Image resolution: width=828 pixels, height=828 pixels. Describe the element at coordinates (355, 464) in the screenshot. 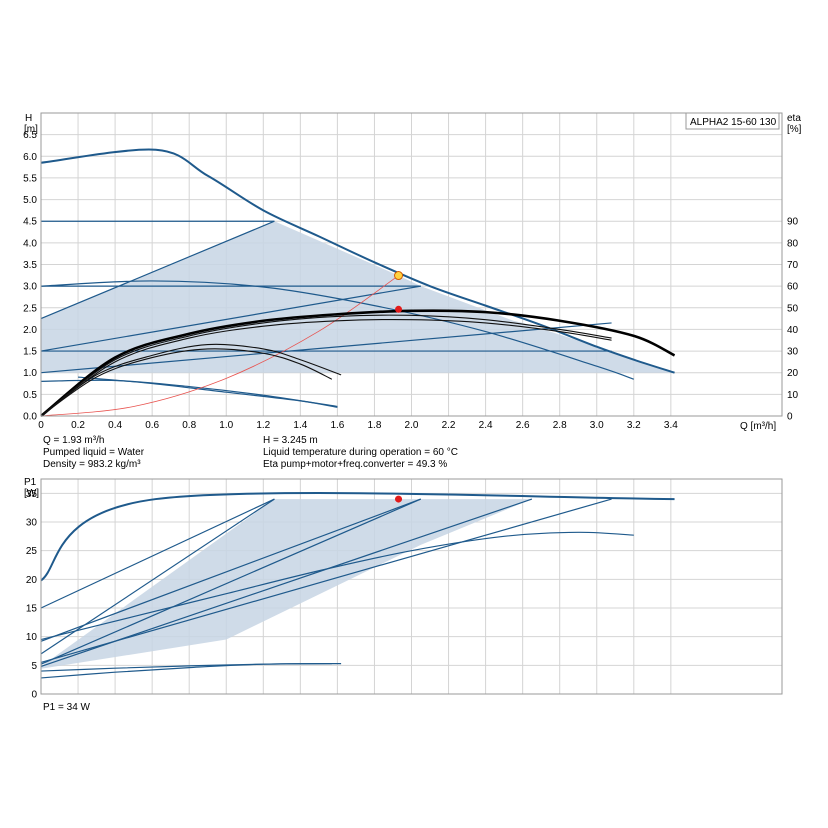

I see `info-efficiency: Eta pump+motor+freq.converter = 49.3 %` at that location.